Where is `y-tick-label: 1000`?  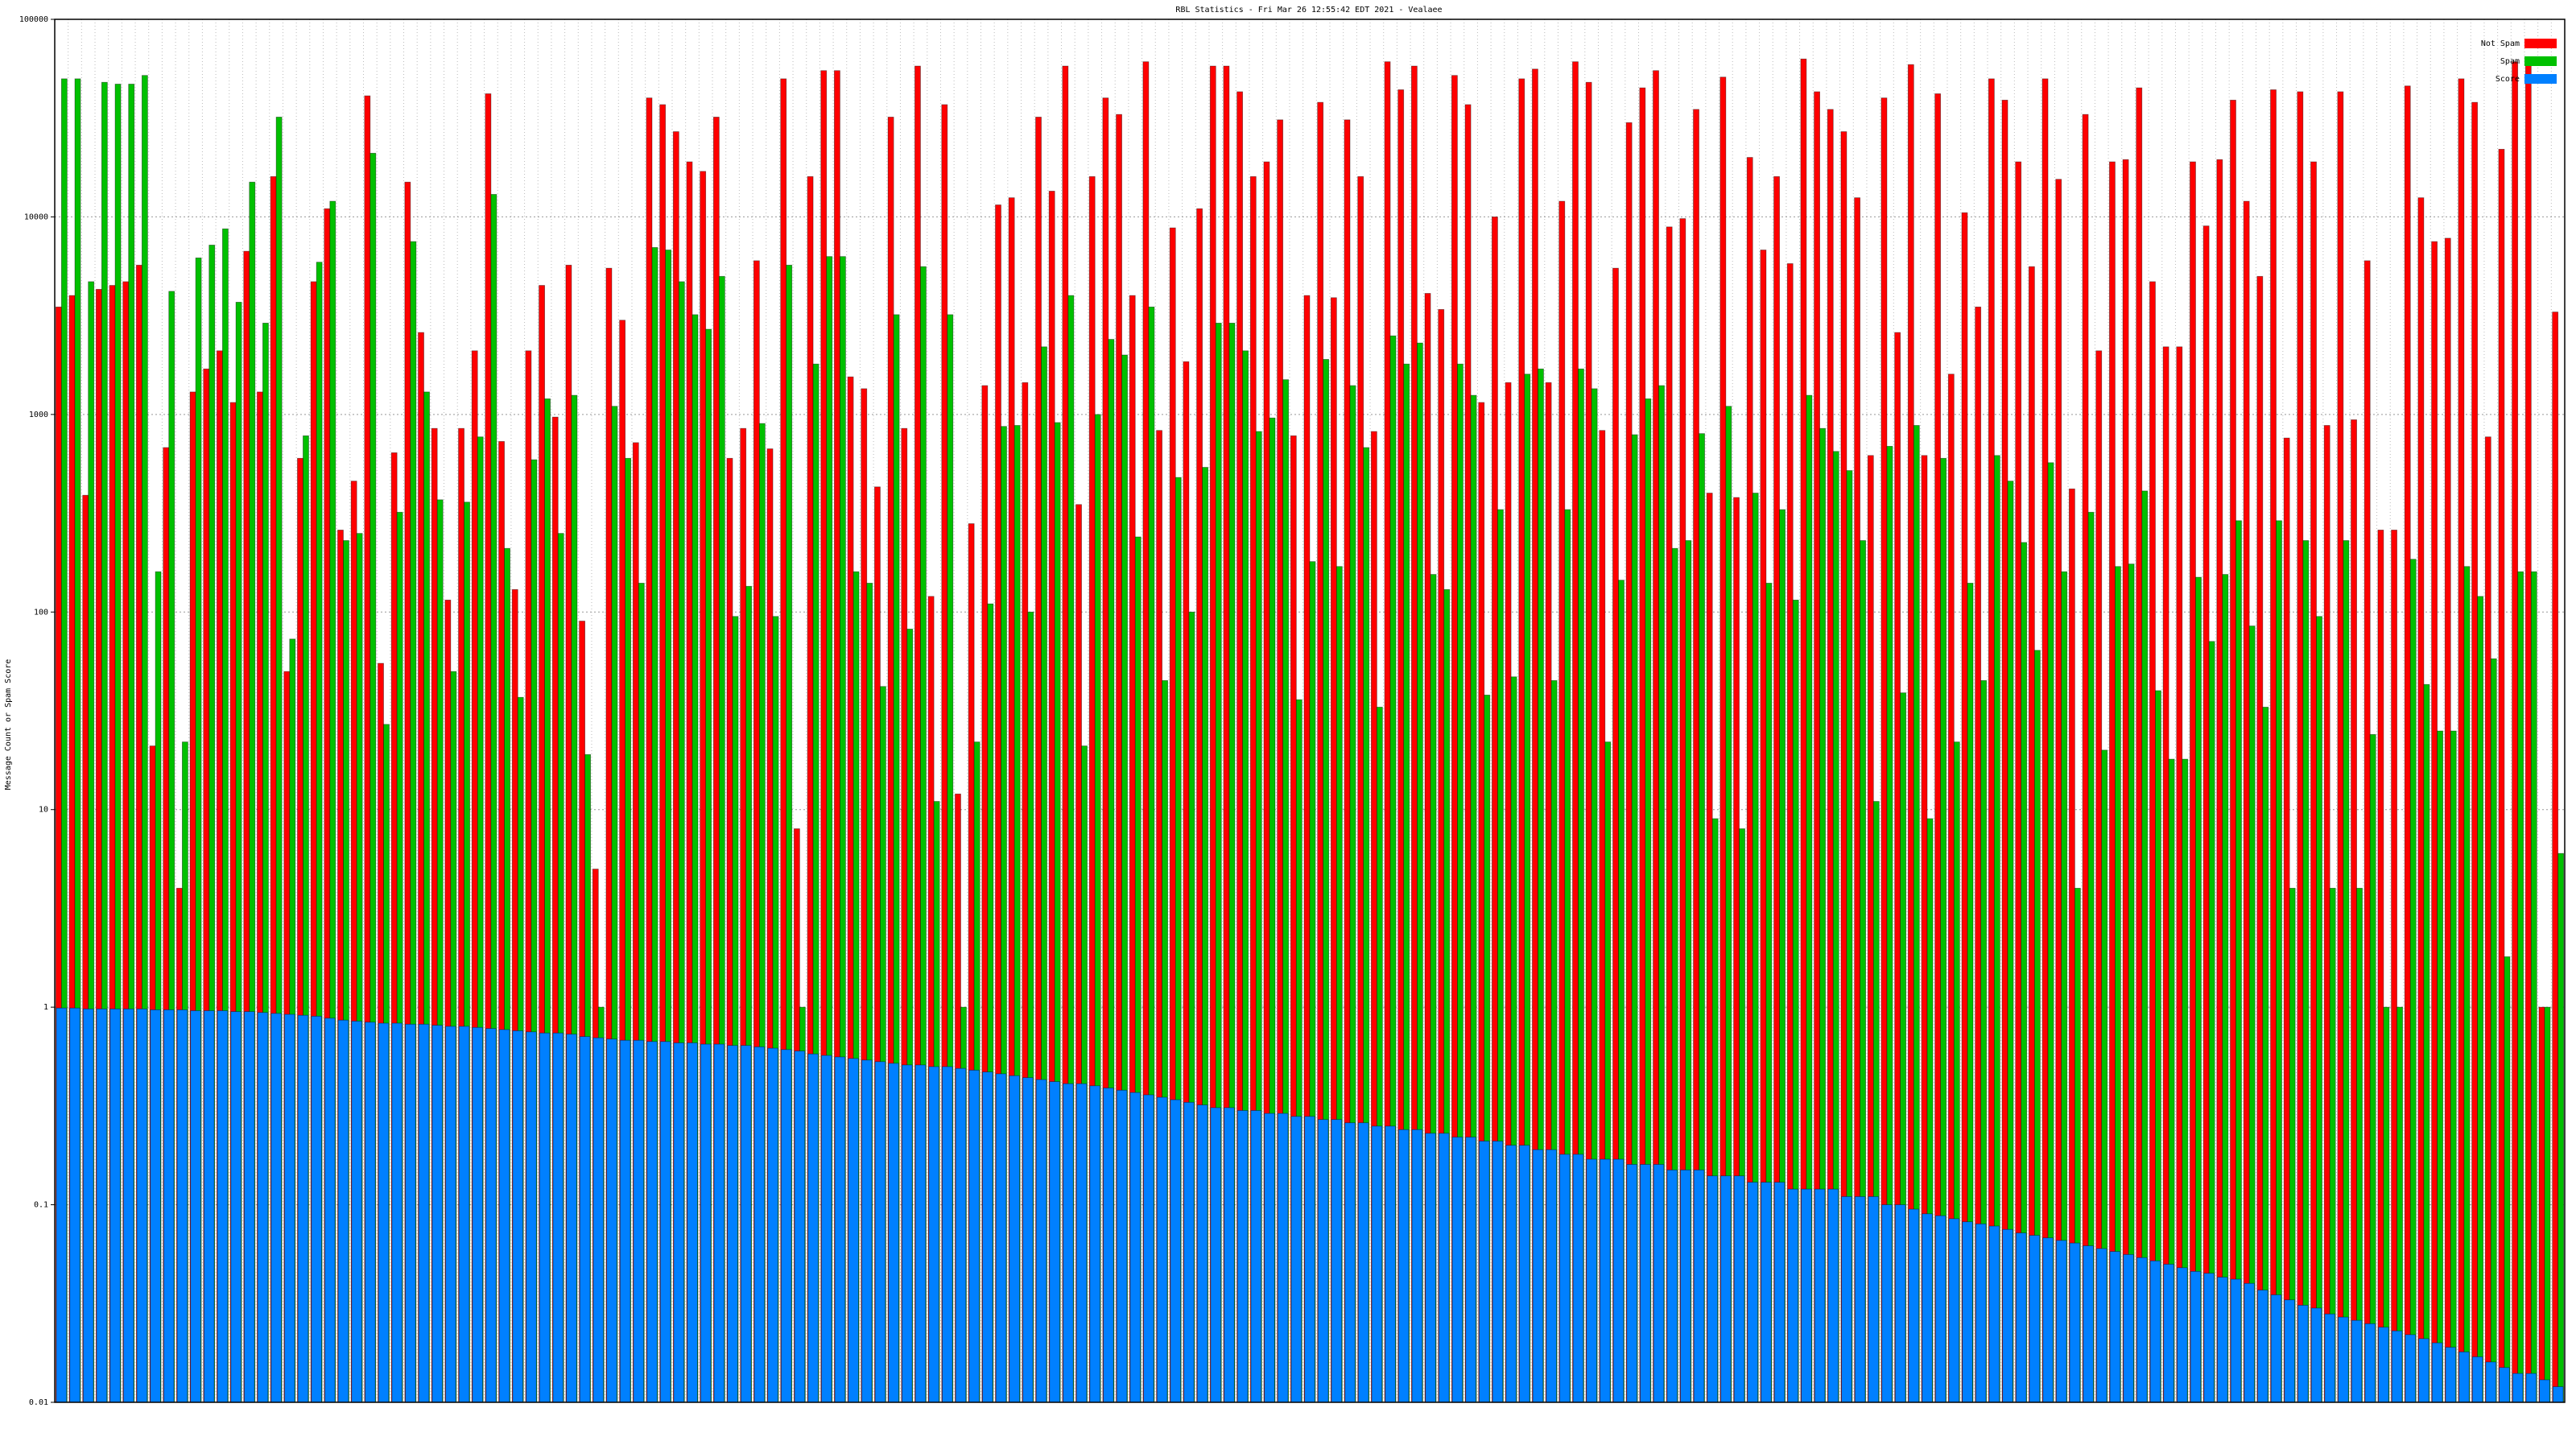
y-tick-label: 1000 is located at coordinates (38, 415).